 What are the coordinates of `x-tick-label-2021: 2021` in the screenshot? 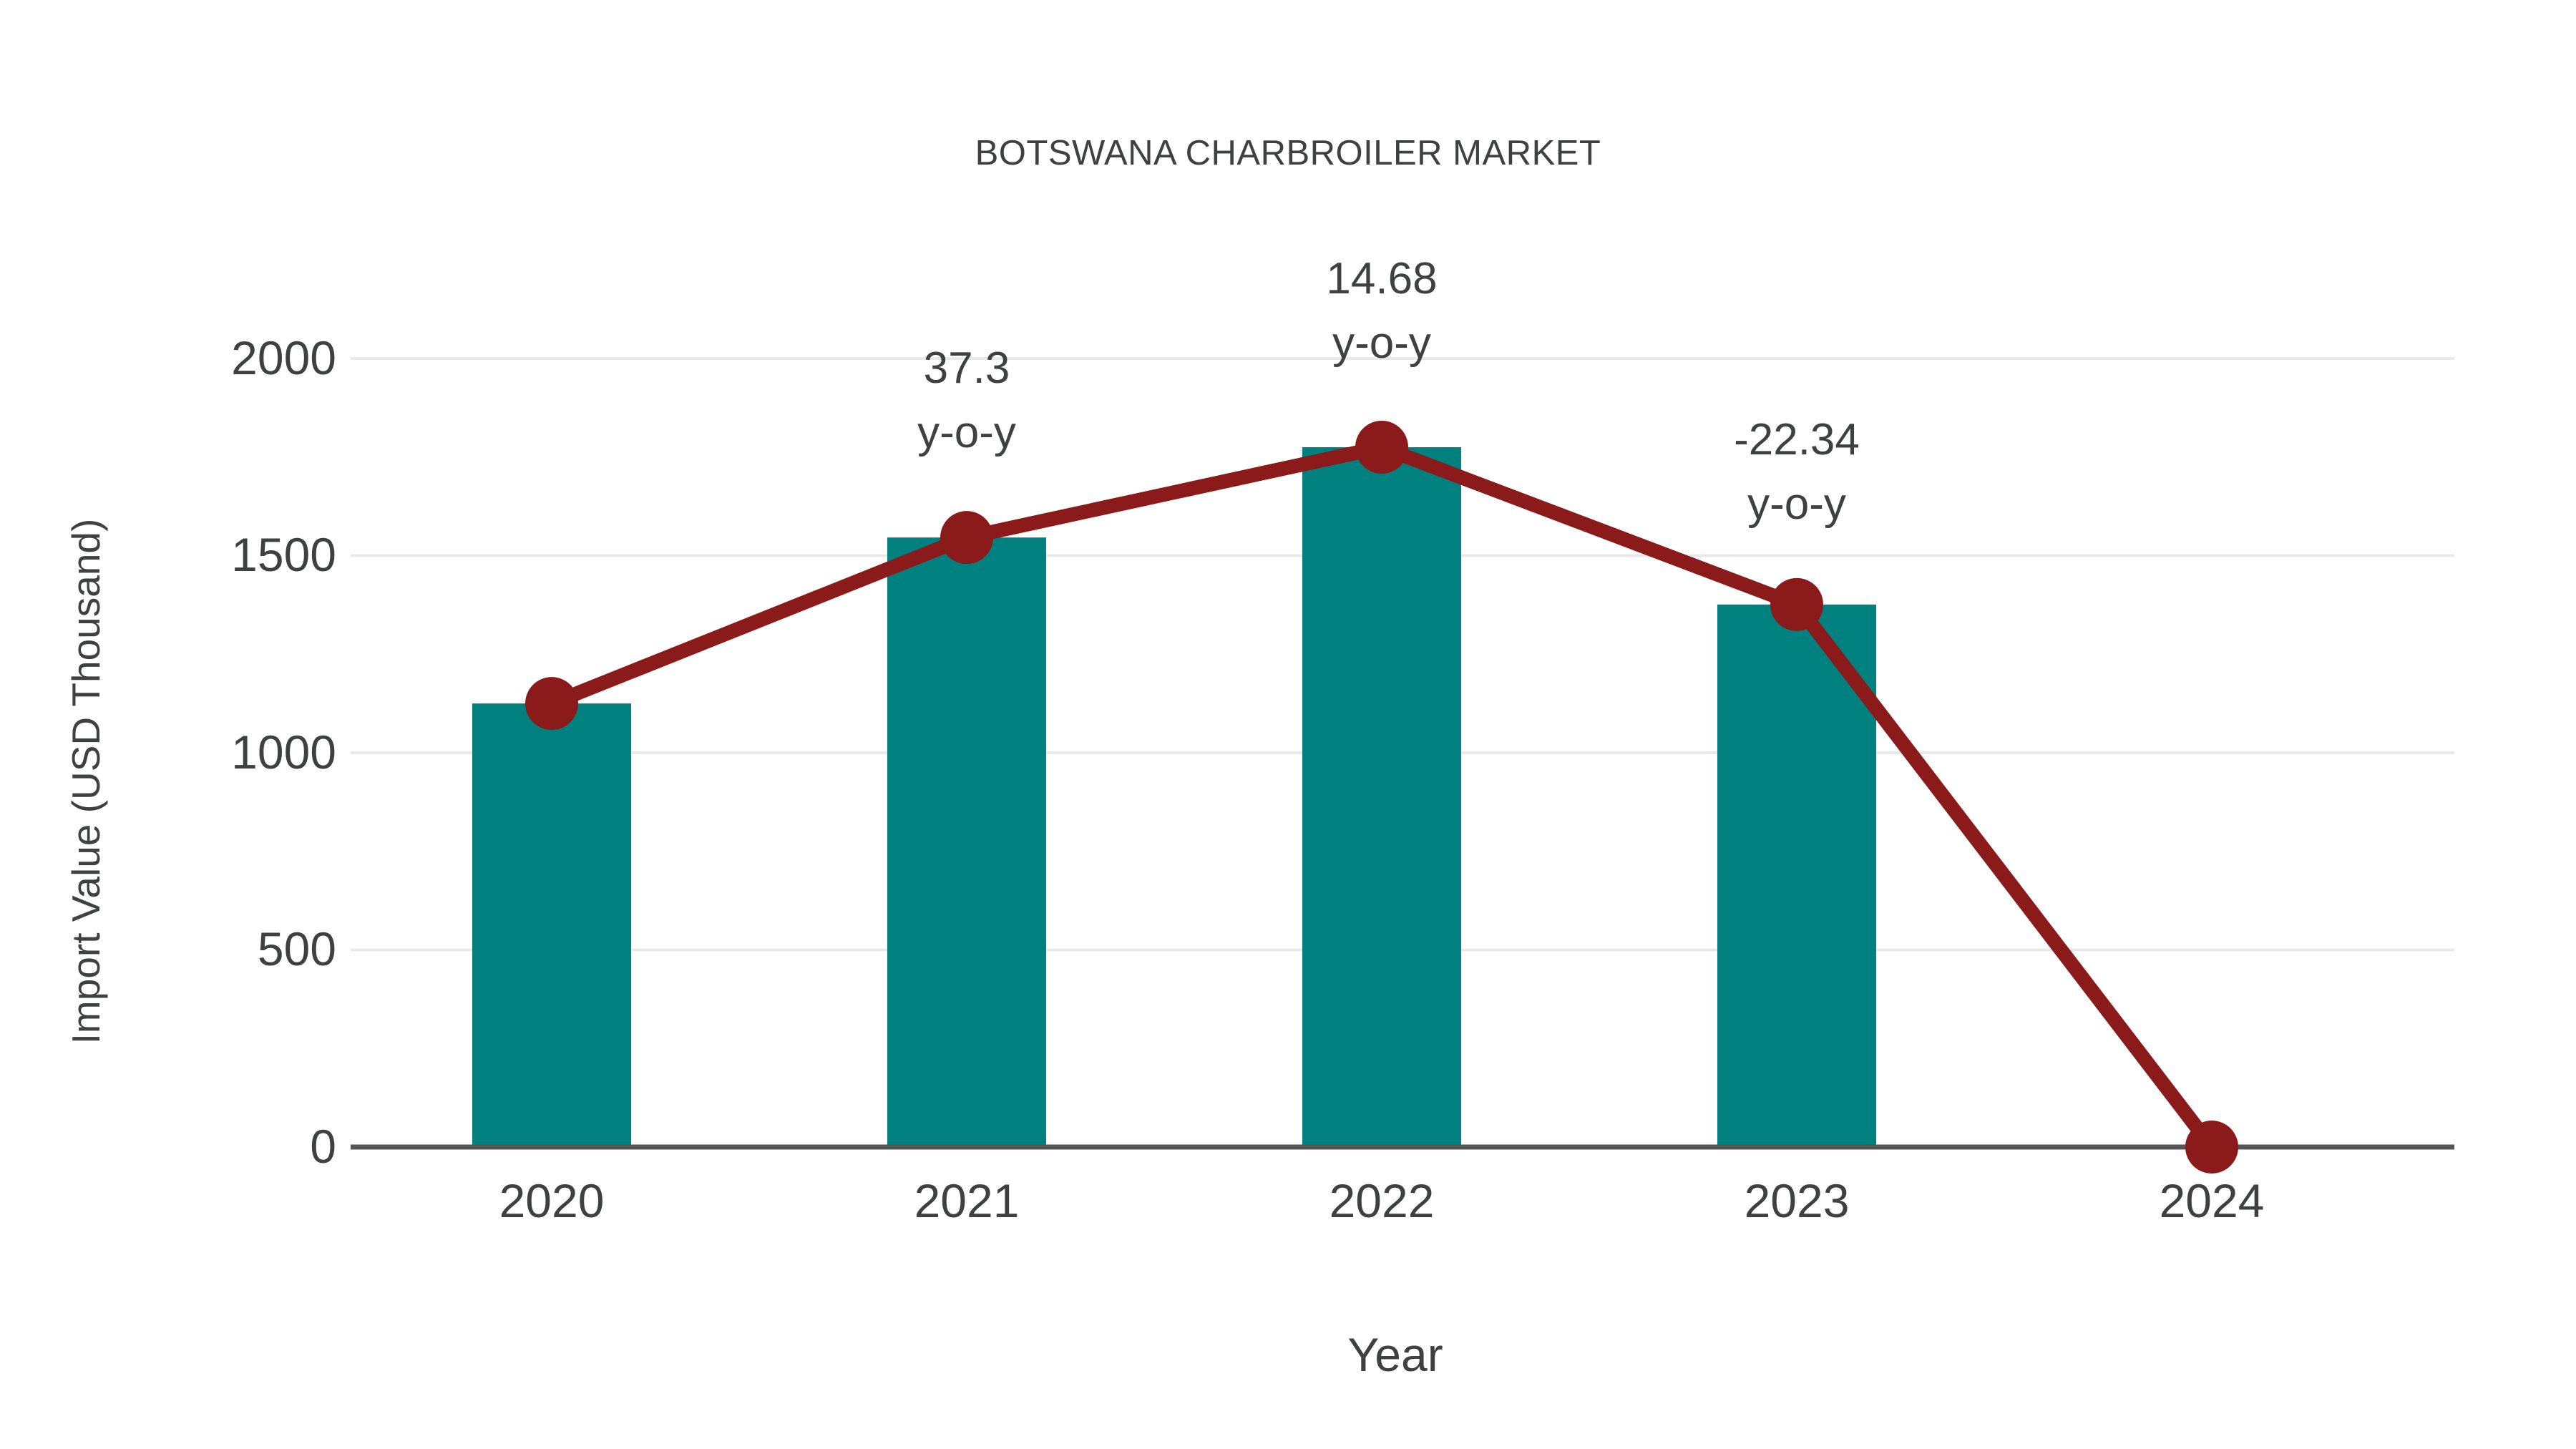 It's located at (967, 1200).